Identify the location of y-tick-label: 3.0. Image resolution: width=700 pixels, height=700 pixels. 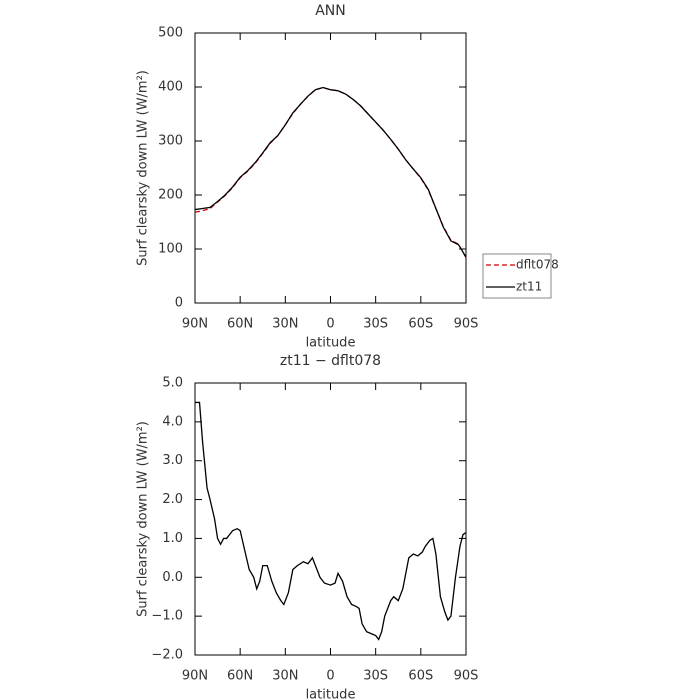
(172, 460).